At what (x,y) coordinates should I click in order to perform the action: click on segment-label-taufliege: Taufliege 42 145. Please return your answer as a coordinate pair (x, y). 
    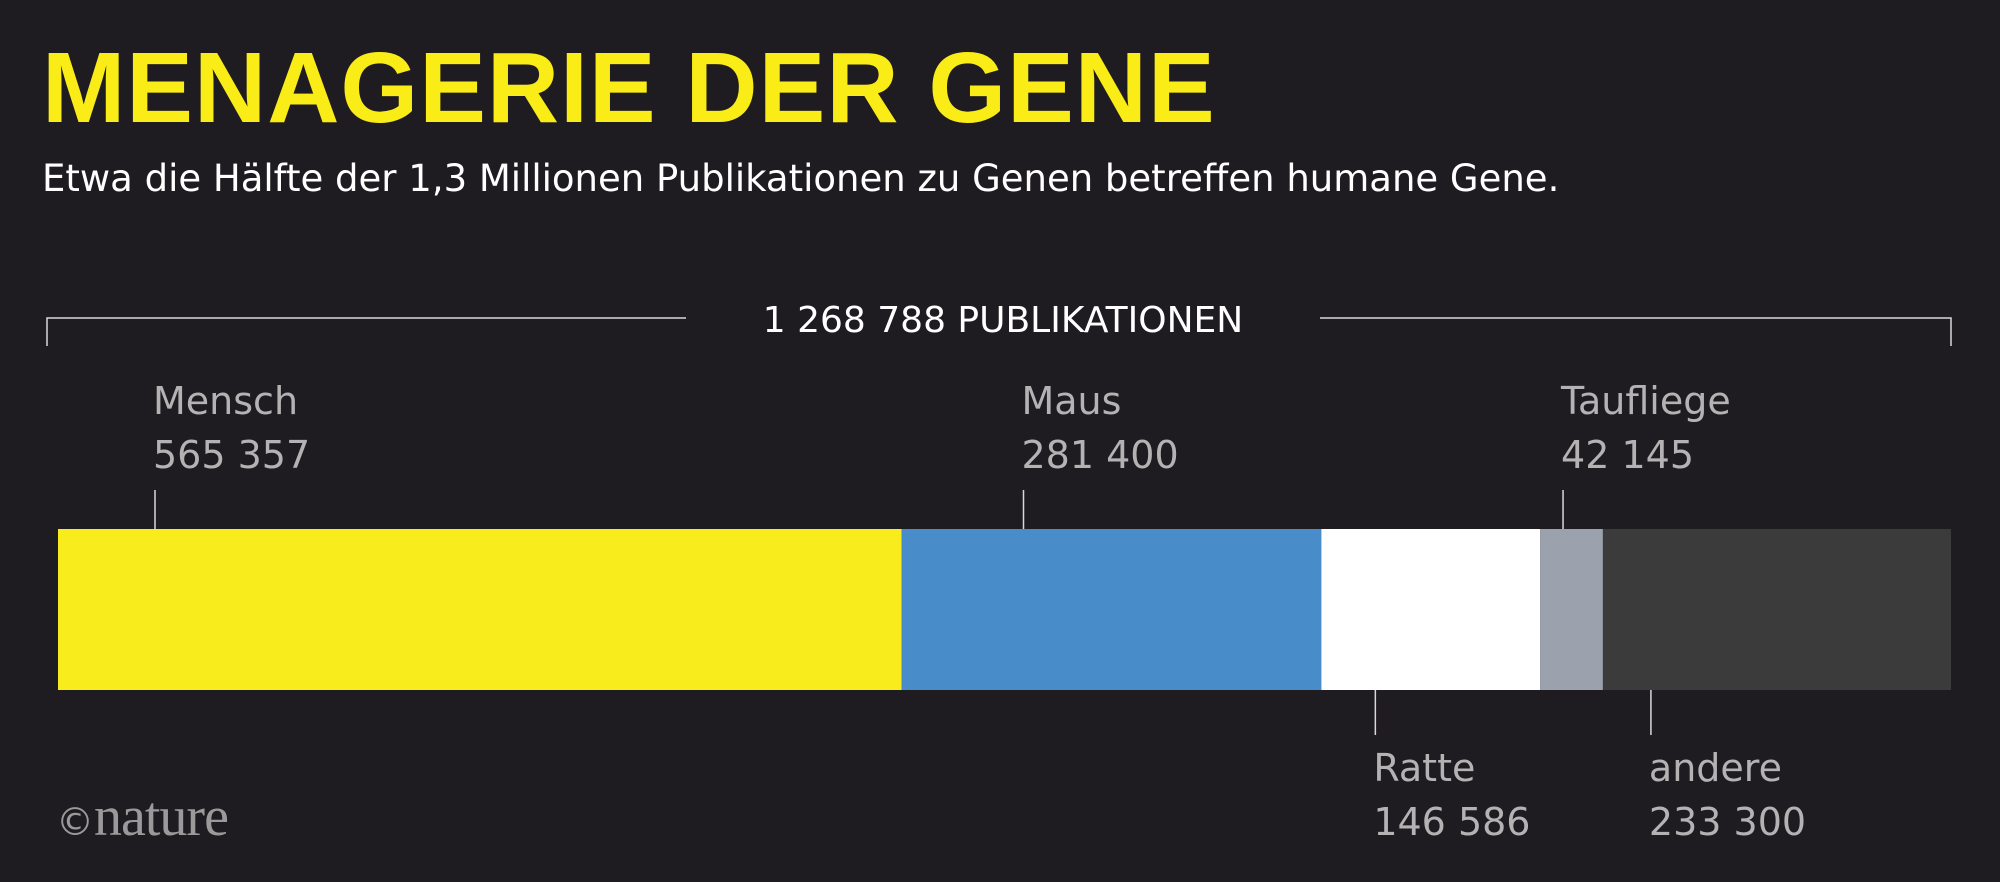
    Looking at the image, I should click on (1645, 454).